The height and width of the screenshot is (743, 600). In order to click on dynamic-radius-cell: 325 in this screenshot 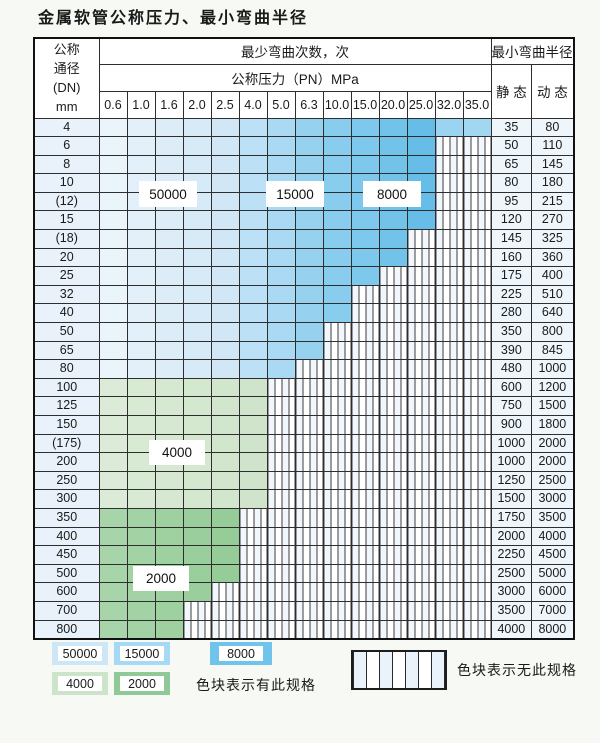, I will do `click(552, 239)`.